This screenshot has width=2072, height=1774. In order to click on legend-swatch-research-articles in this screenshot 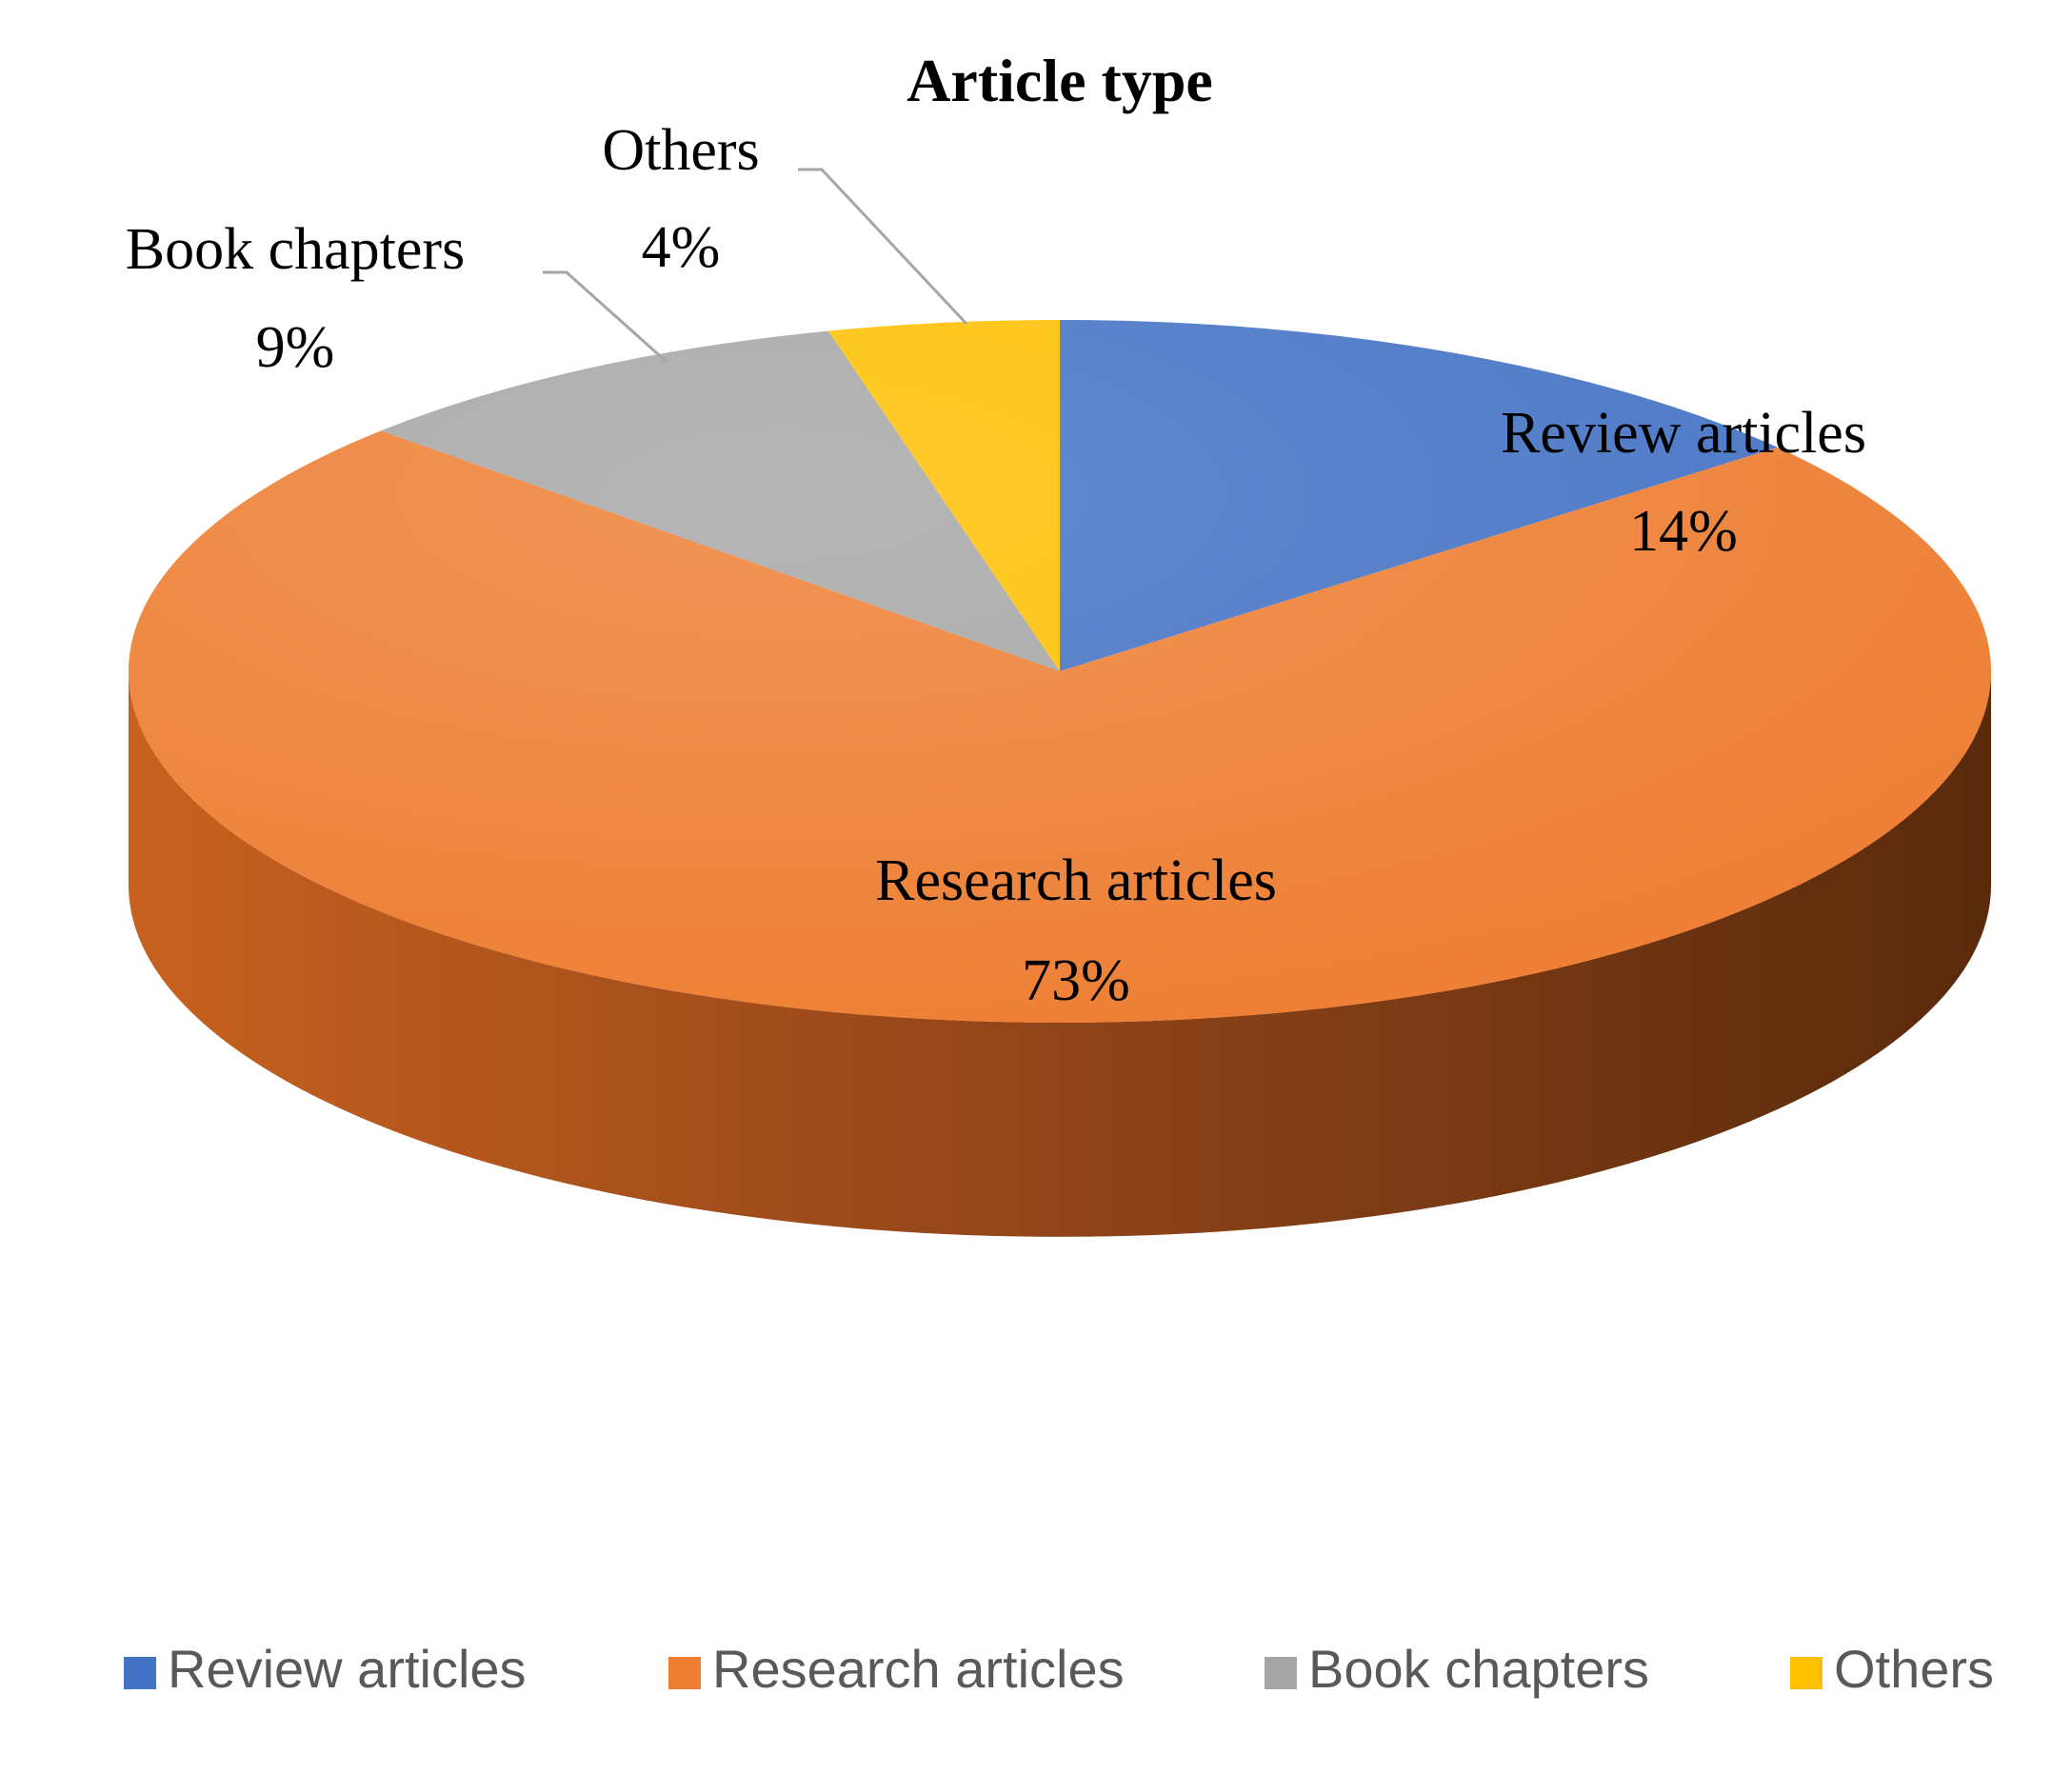, I will do `click(684, 1673)`.